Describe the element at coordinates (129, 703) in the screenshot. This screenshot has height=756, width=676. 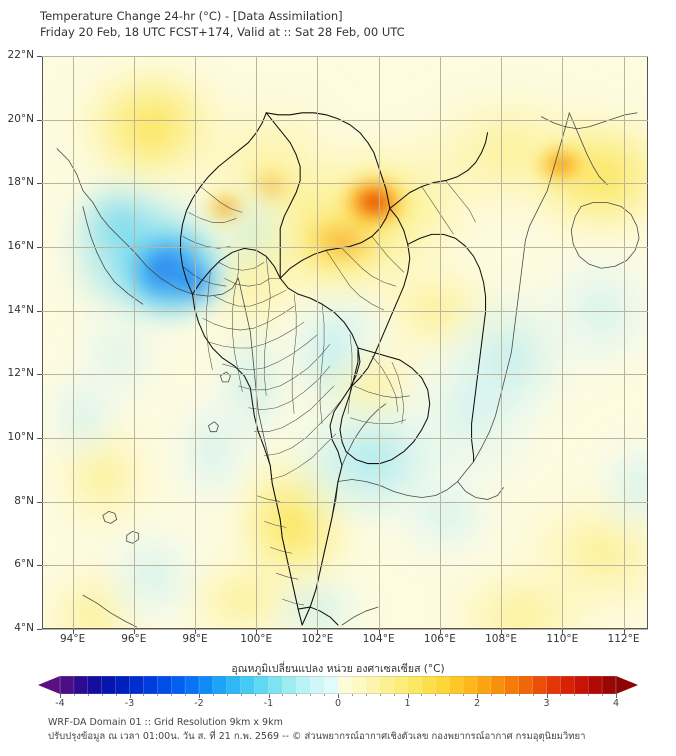
I see `colorbar-tick-label: -3` at that location.